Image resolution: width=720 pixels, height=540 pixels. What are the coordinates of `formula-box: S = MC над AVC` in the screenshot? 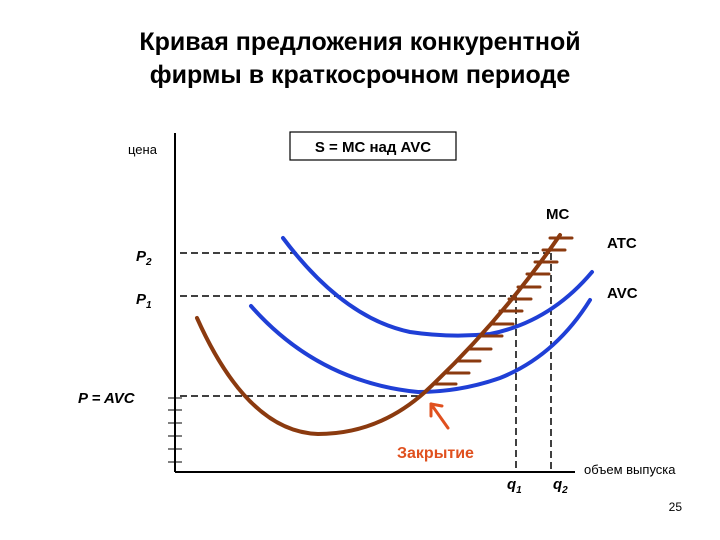 It's located at (373, 146).